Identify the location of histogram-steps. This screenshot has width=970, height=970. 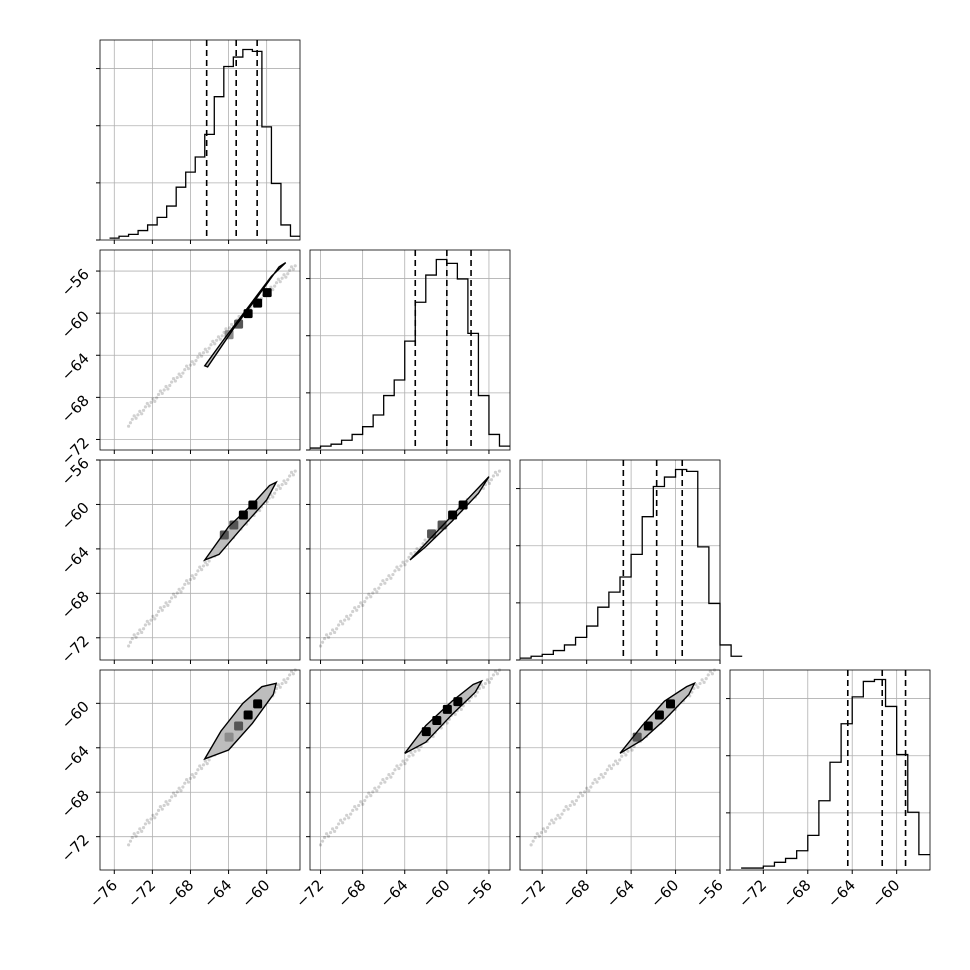
(631, 563).